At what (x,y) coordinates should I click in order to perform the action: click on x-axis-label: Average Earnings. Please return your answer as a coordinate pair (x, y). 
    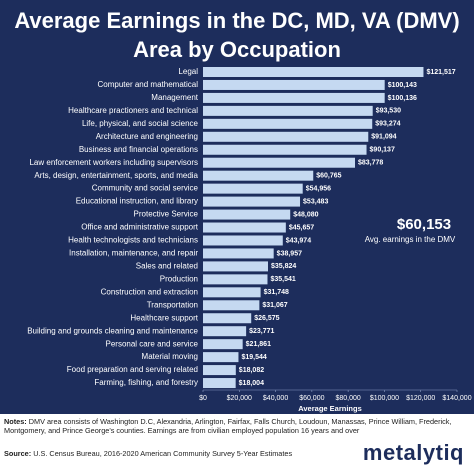
    Looking at the image, I should click on (330, 408).